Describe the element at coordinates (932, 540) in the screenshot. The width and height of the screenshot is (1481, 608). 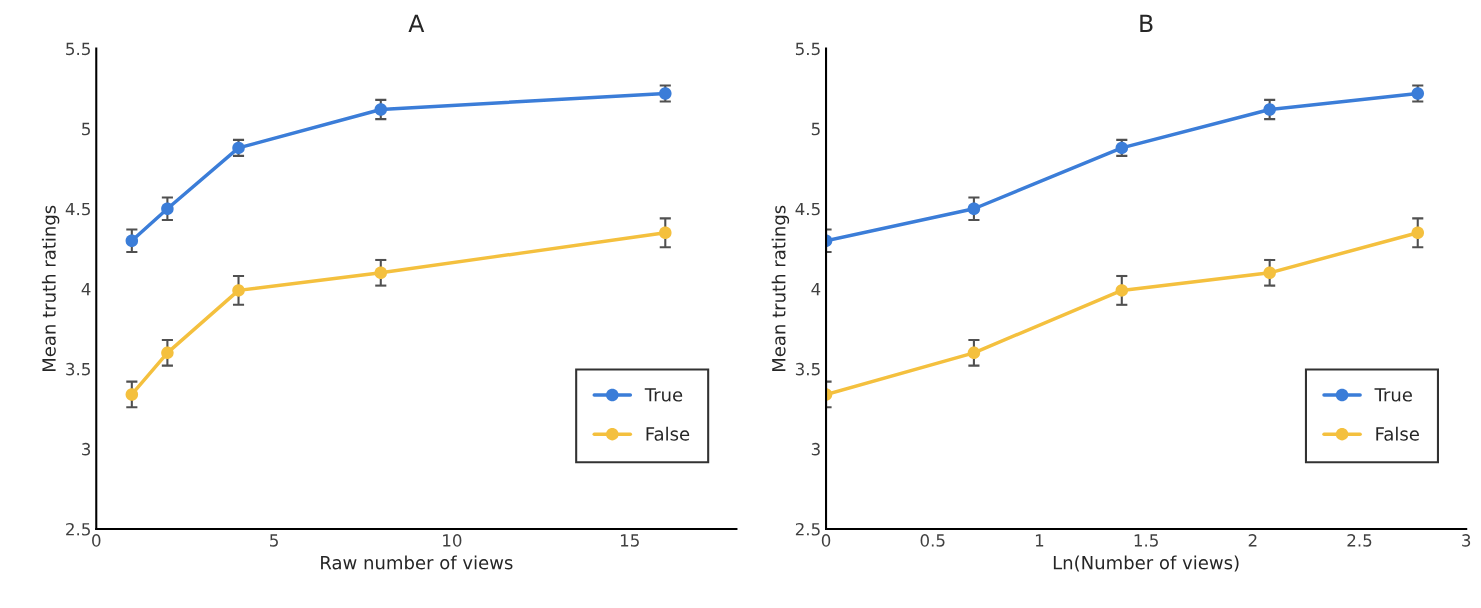
I see `x-tick-label: 0.5` at that location.